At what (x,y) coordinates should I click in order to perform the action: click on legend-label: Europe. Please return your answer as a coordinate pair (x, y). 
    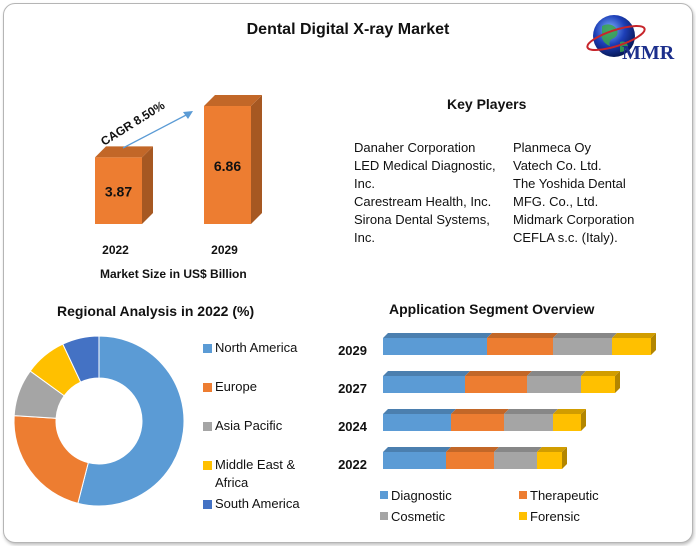
    Looking at the image, I should click on (236, 387).